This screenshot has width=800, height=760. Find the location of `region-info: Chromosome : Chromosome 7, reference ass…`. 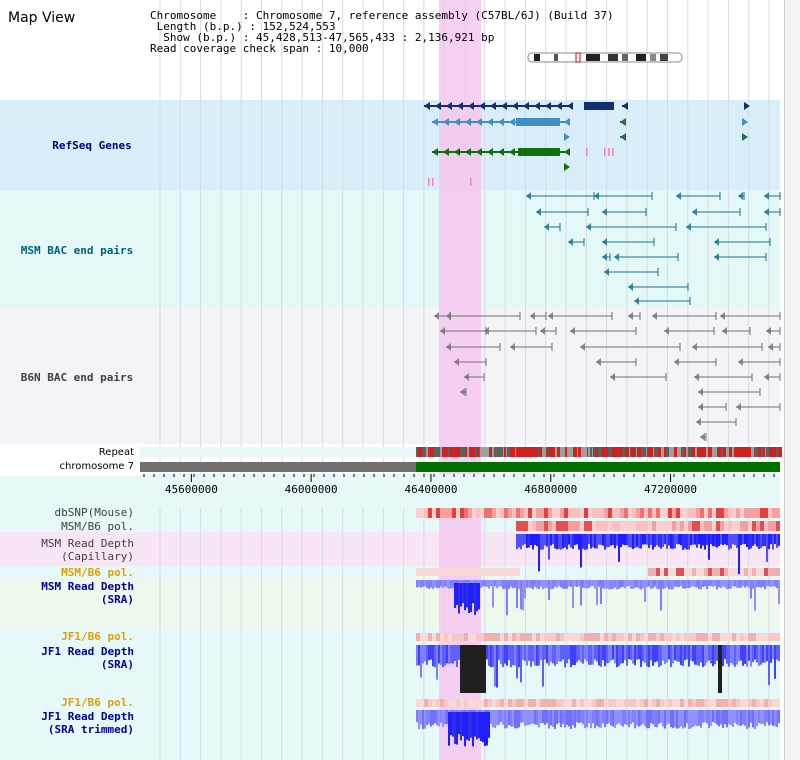

region-info: Chromosome : Chromosome 7, reference ass… is located at coordinates (382, 32).